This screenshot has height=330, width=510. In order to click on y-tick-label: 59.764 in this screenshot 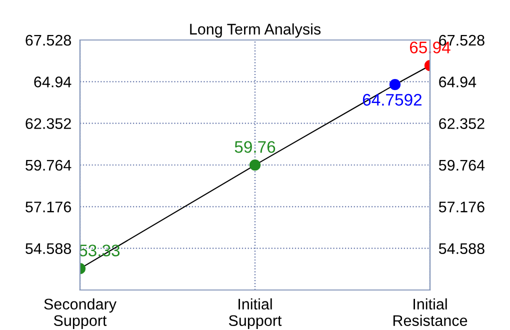, I will do `click(49, 165)`.